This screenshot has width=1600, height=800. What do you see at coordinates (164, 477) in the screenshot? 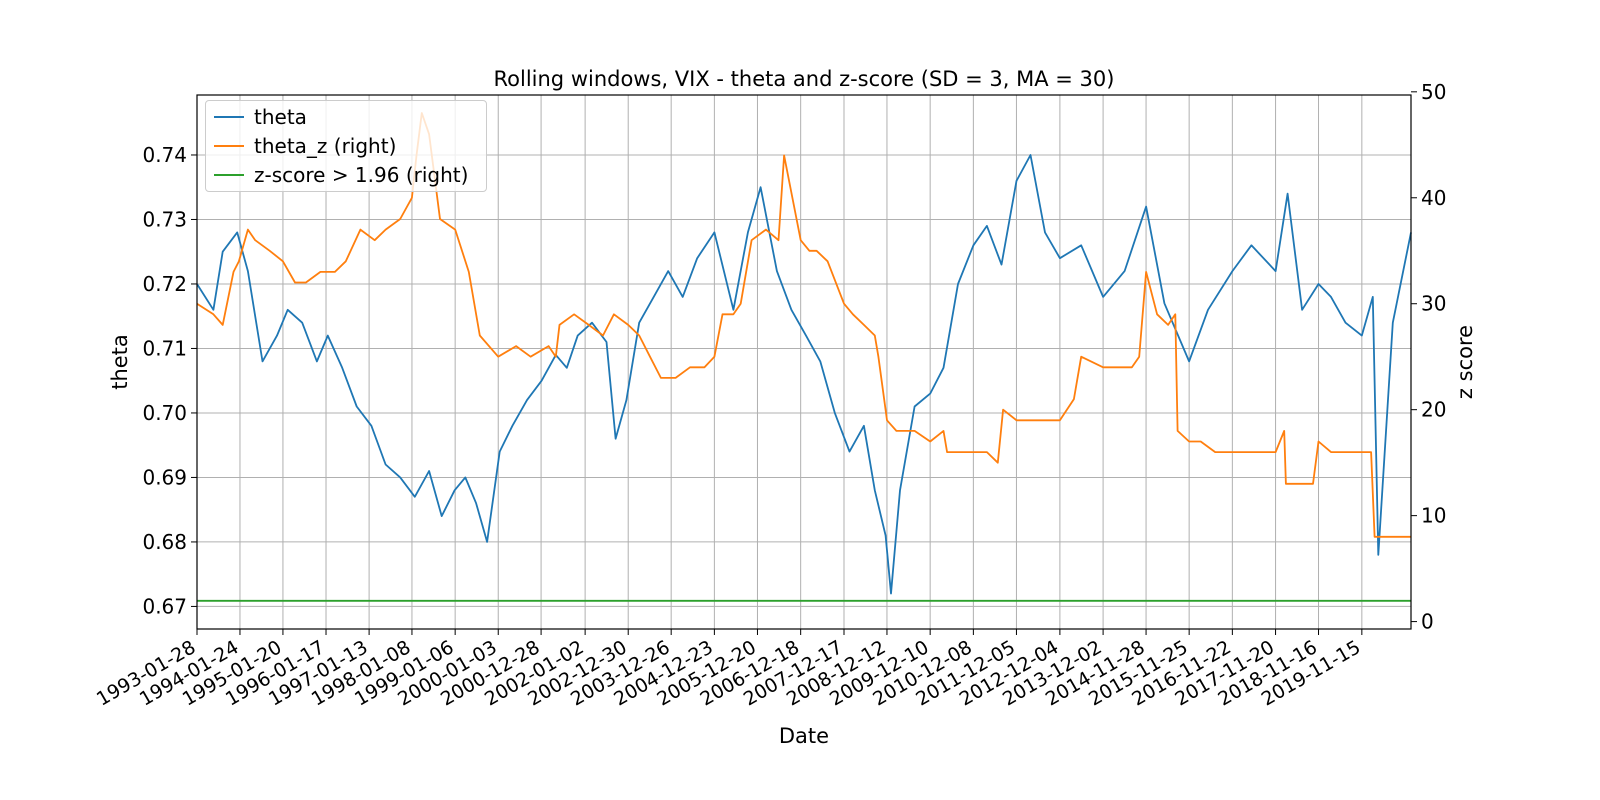
I see `y-tick-label-left: 0.69` at bounding box center [164, 477].